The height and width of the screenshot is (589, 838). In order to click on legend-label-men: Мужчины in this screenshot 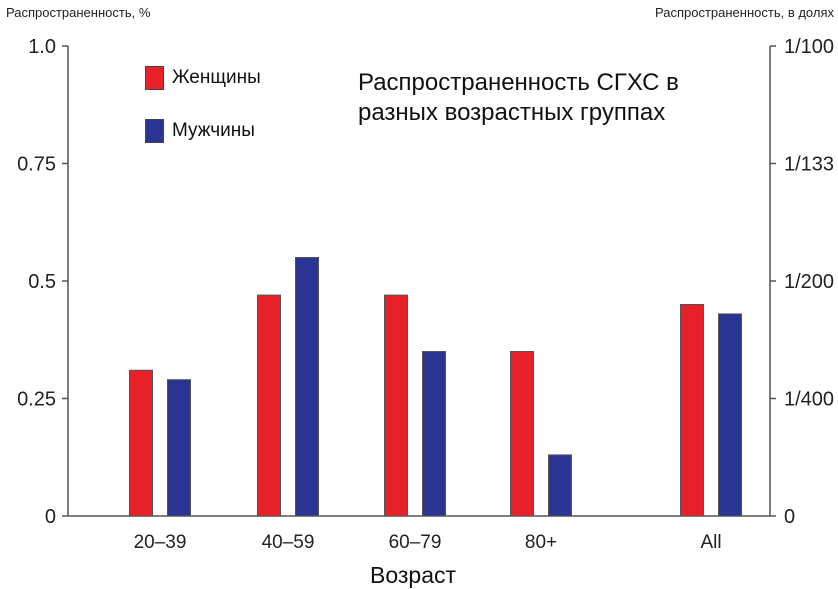, I will do `click(213, 130)`.